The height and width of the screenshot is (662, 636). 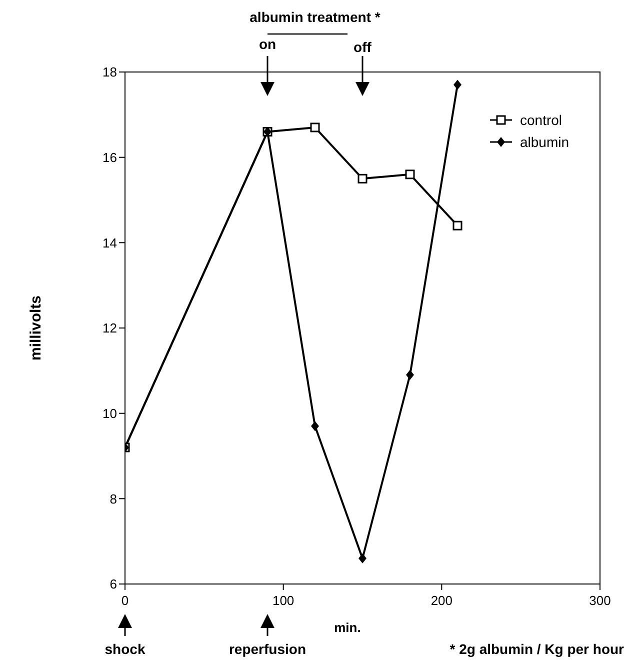 What do you see at coordinates (125, 600) in the screenshot?
I see `x-tick-label: 0` at bounding box center [125, 600].